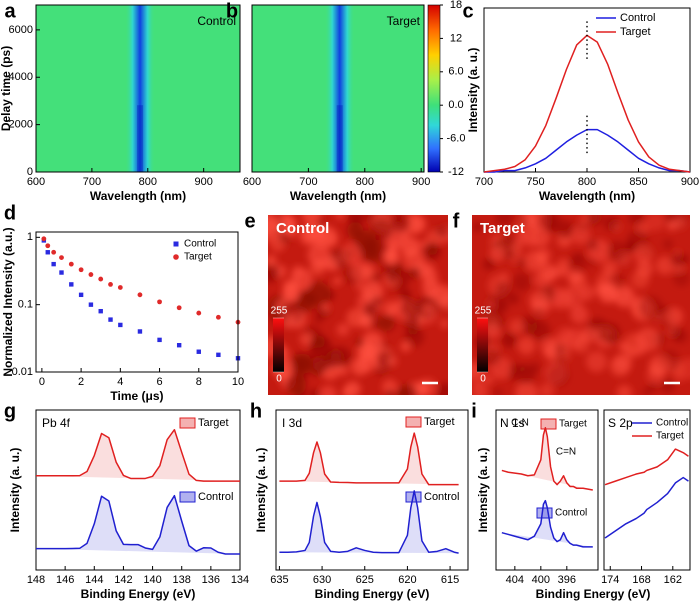  What do you see at coordinates (456, 221) in the screenshot?
I see `panel-label: f` at bounding box center [456, 221].